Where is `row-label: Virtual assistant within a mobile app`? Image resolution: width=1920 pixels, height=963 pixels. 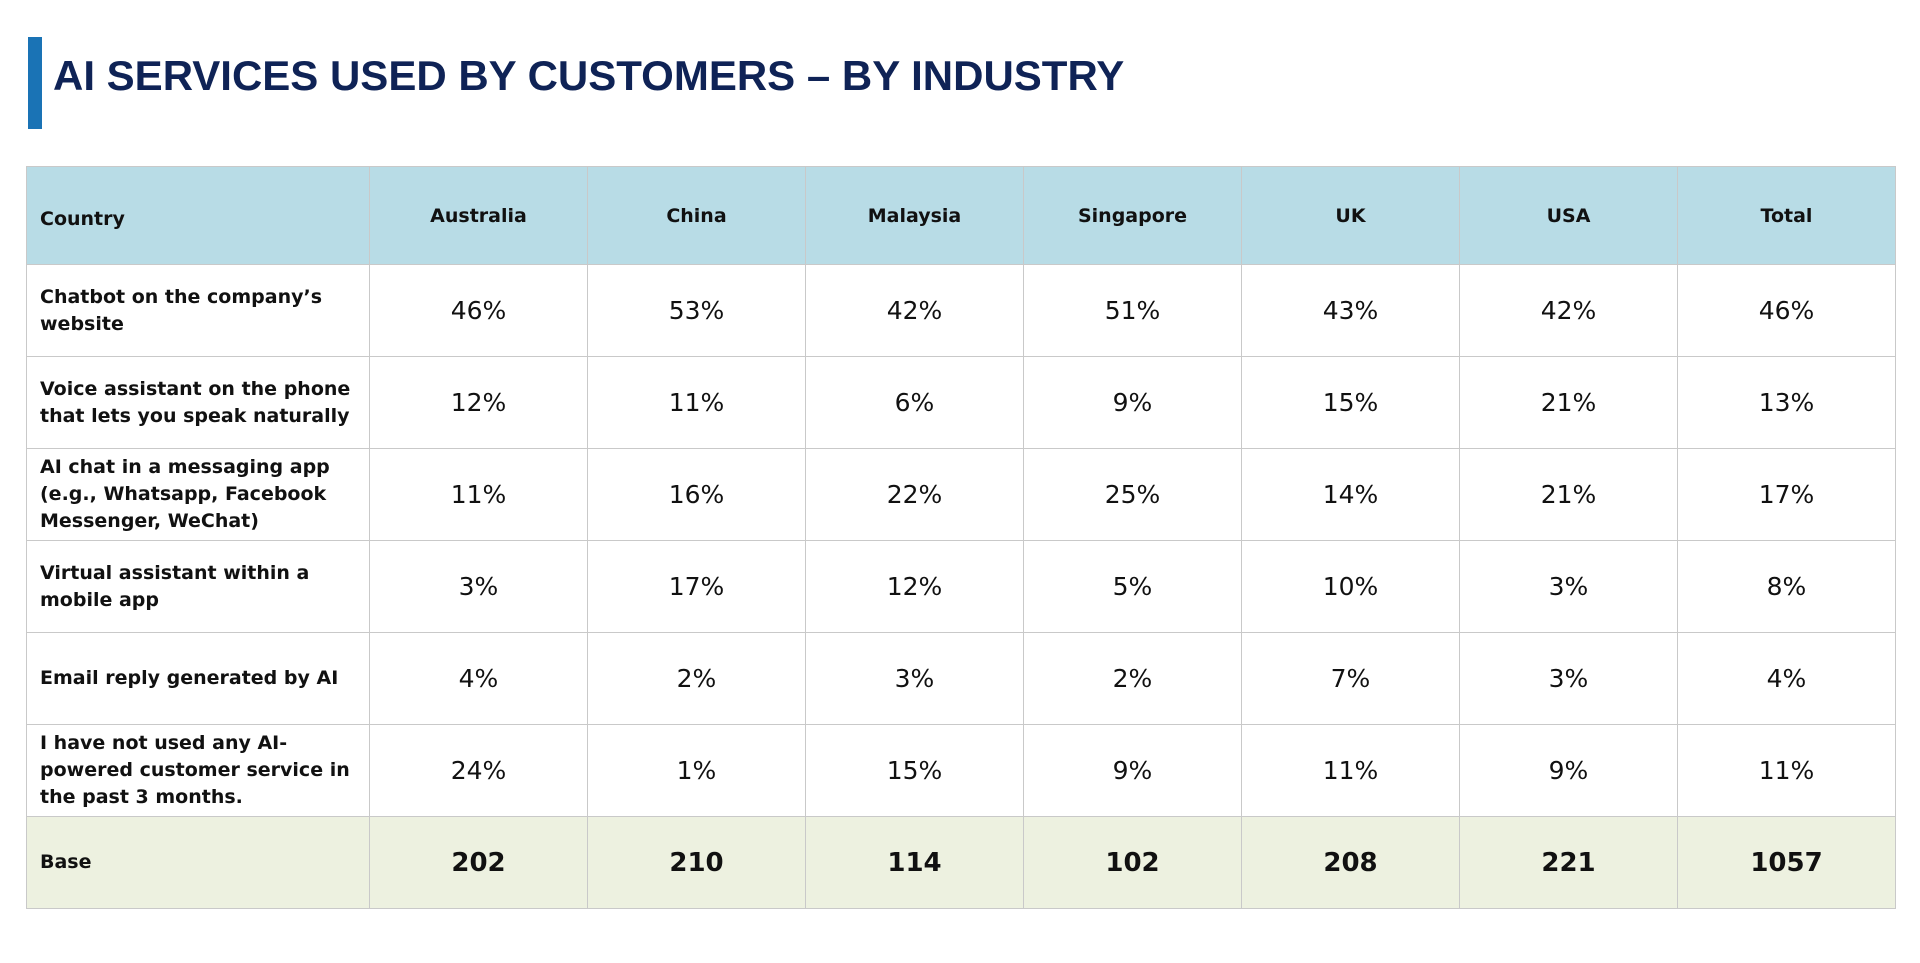
row-label: Virtual assistant within a mobile app is located at coordinates (198, 586).